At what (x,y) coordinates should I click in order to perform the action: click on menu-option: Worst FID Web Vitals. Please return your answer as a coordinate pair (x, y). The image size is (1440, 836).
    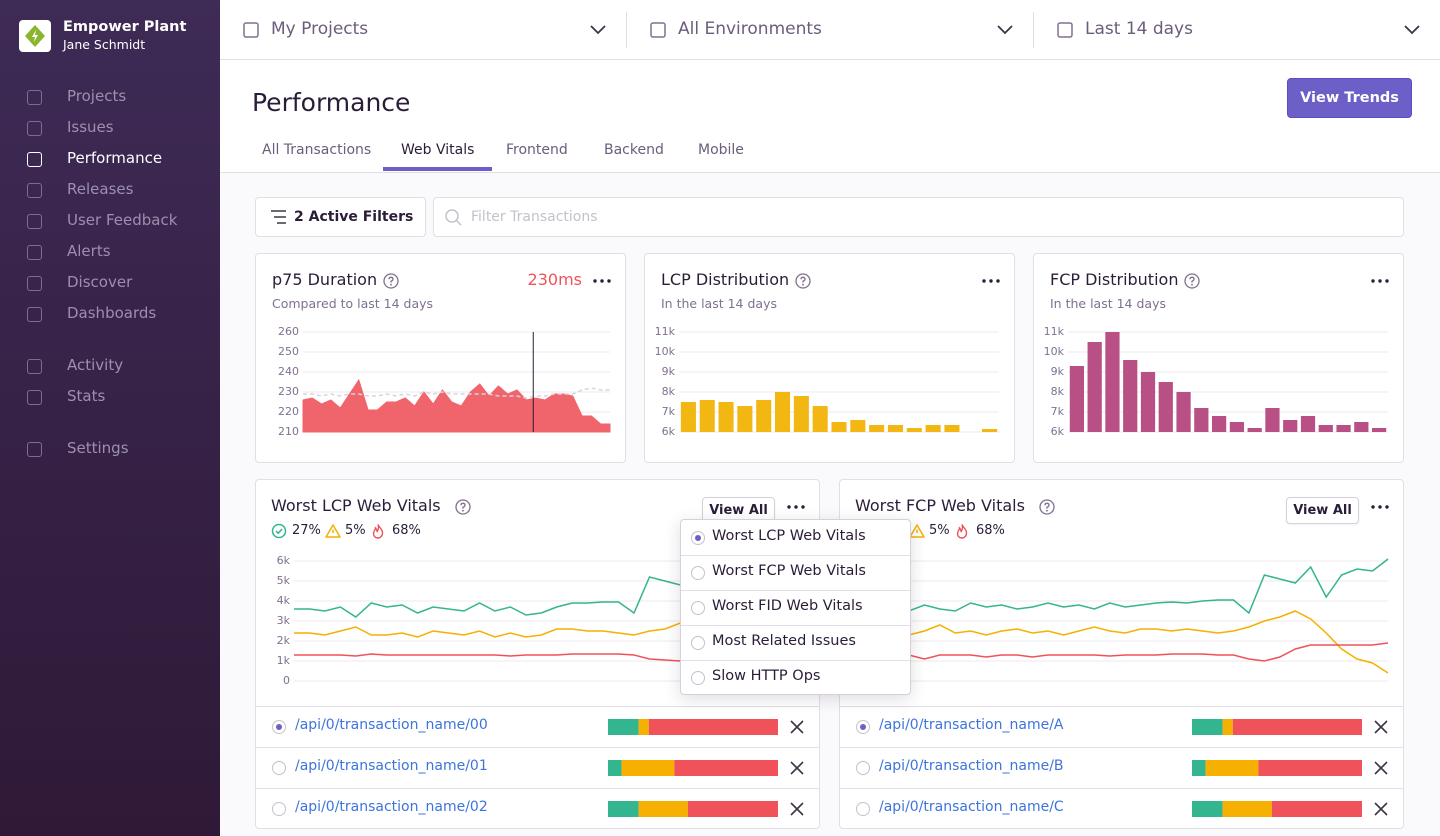
    Looking at the image, I should click on (787, 606).